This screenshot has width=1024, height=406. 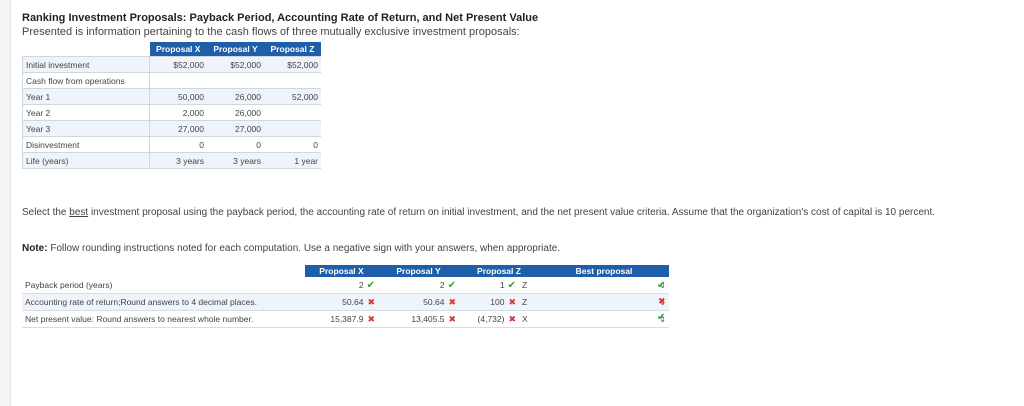 I want to click on table-row: Cash flow from operations, so click(x=171, y=80).